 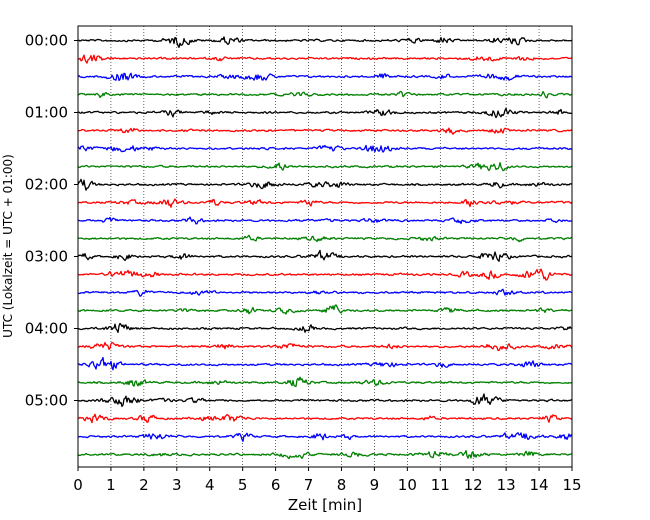 I want to click on x-tick-label: 7, so click(x=309, y=485).